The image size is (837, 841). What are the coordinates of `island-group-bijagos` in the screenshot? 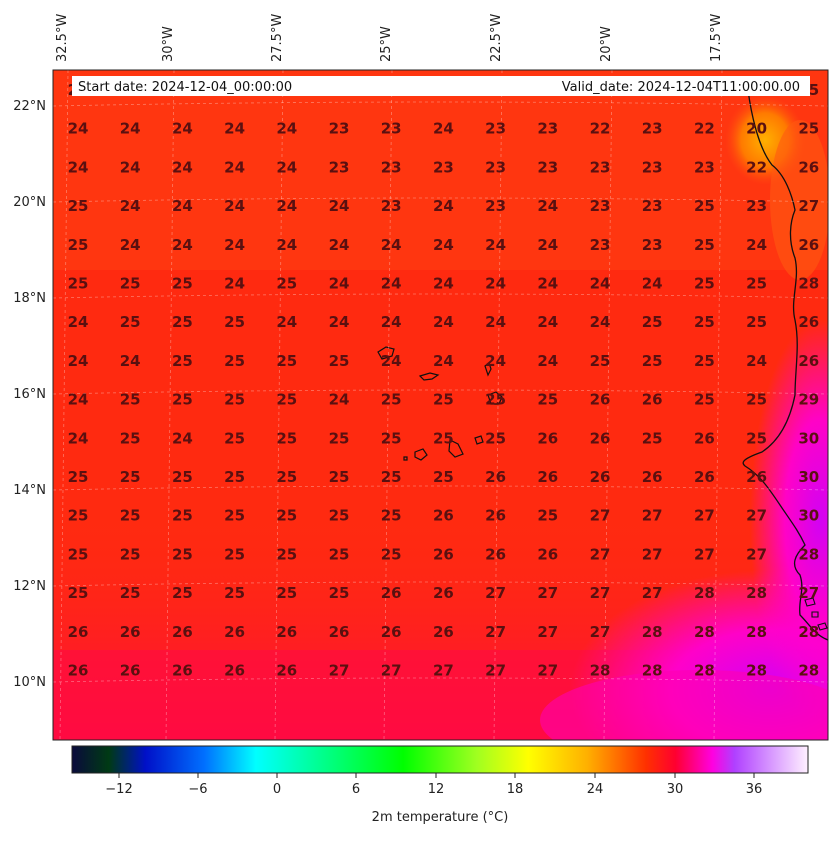 It's located at (816, 614).